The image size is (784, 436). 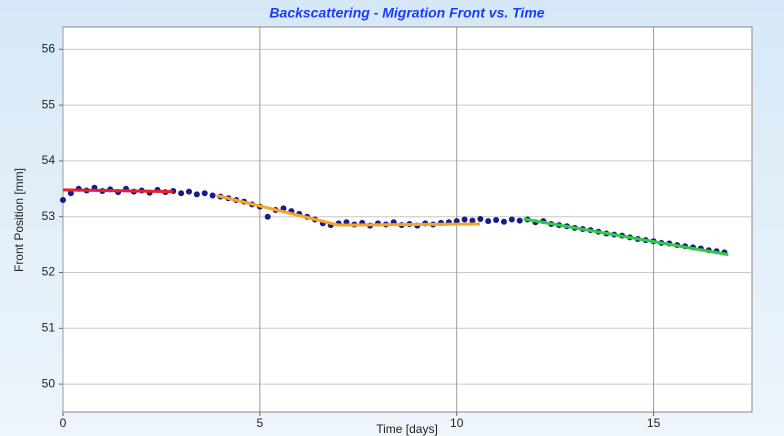 What do you see at coordinates (407, 429) in the screenshot?
I see `x-axis-label: Time [days]` at bounding box center [407, 429].